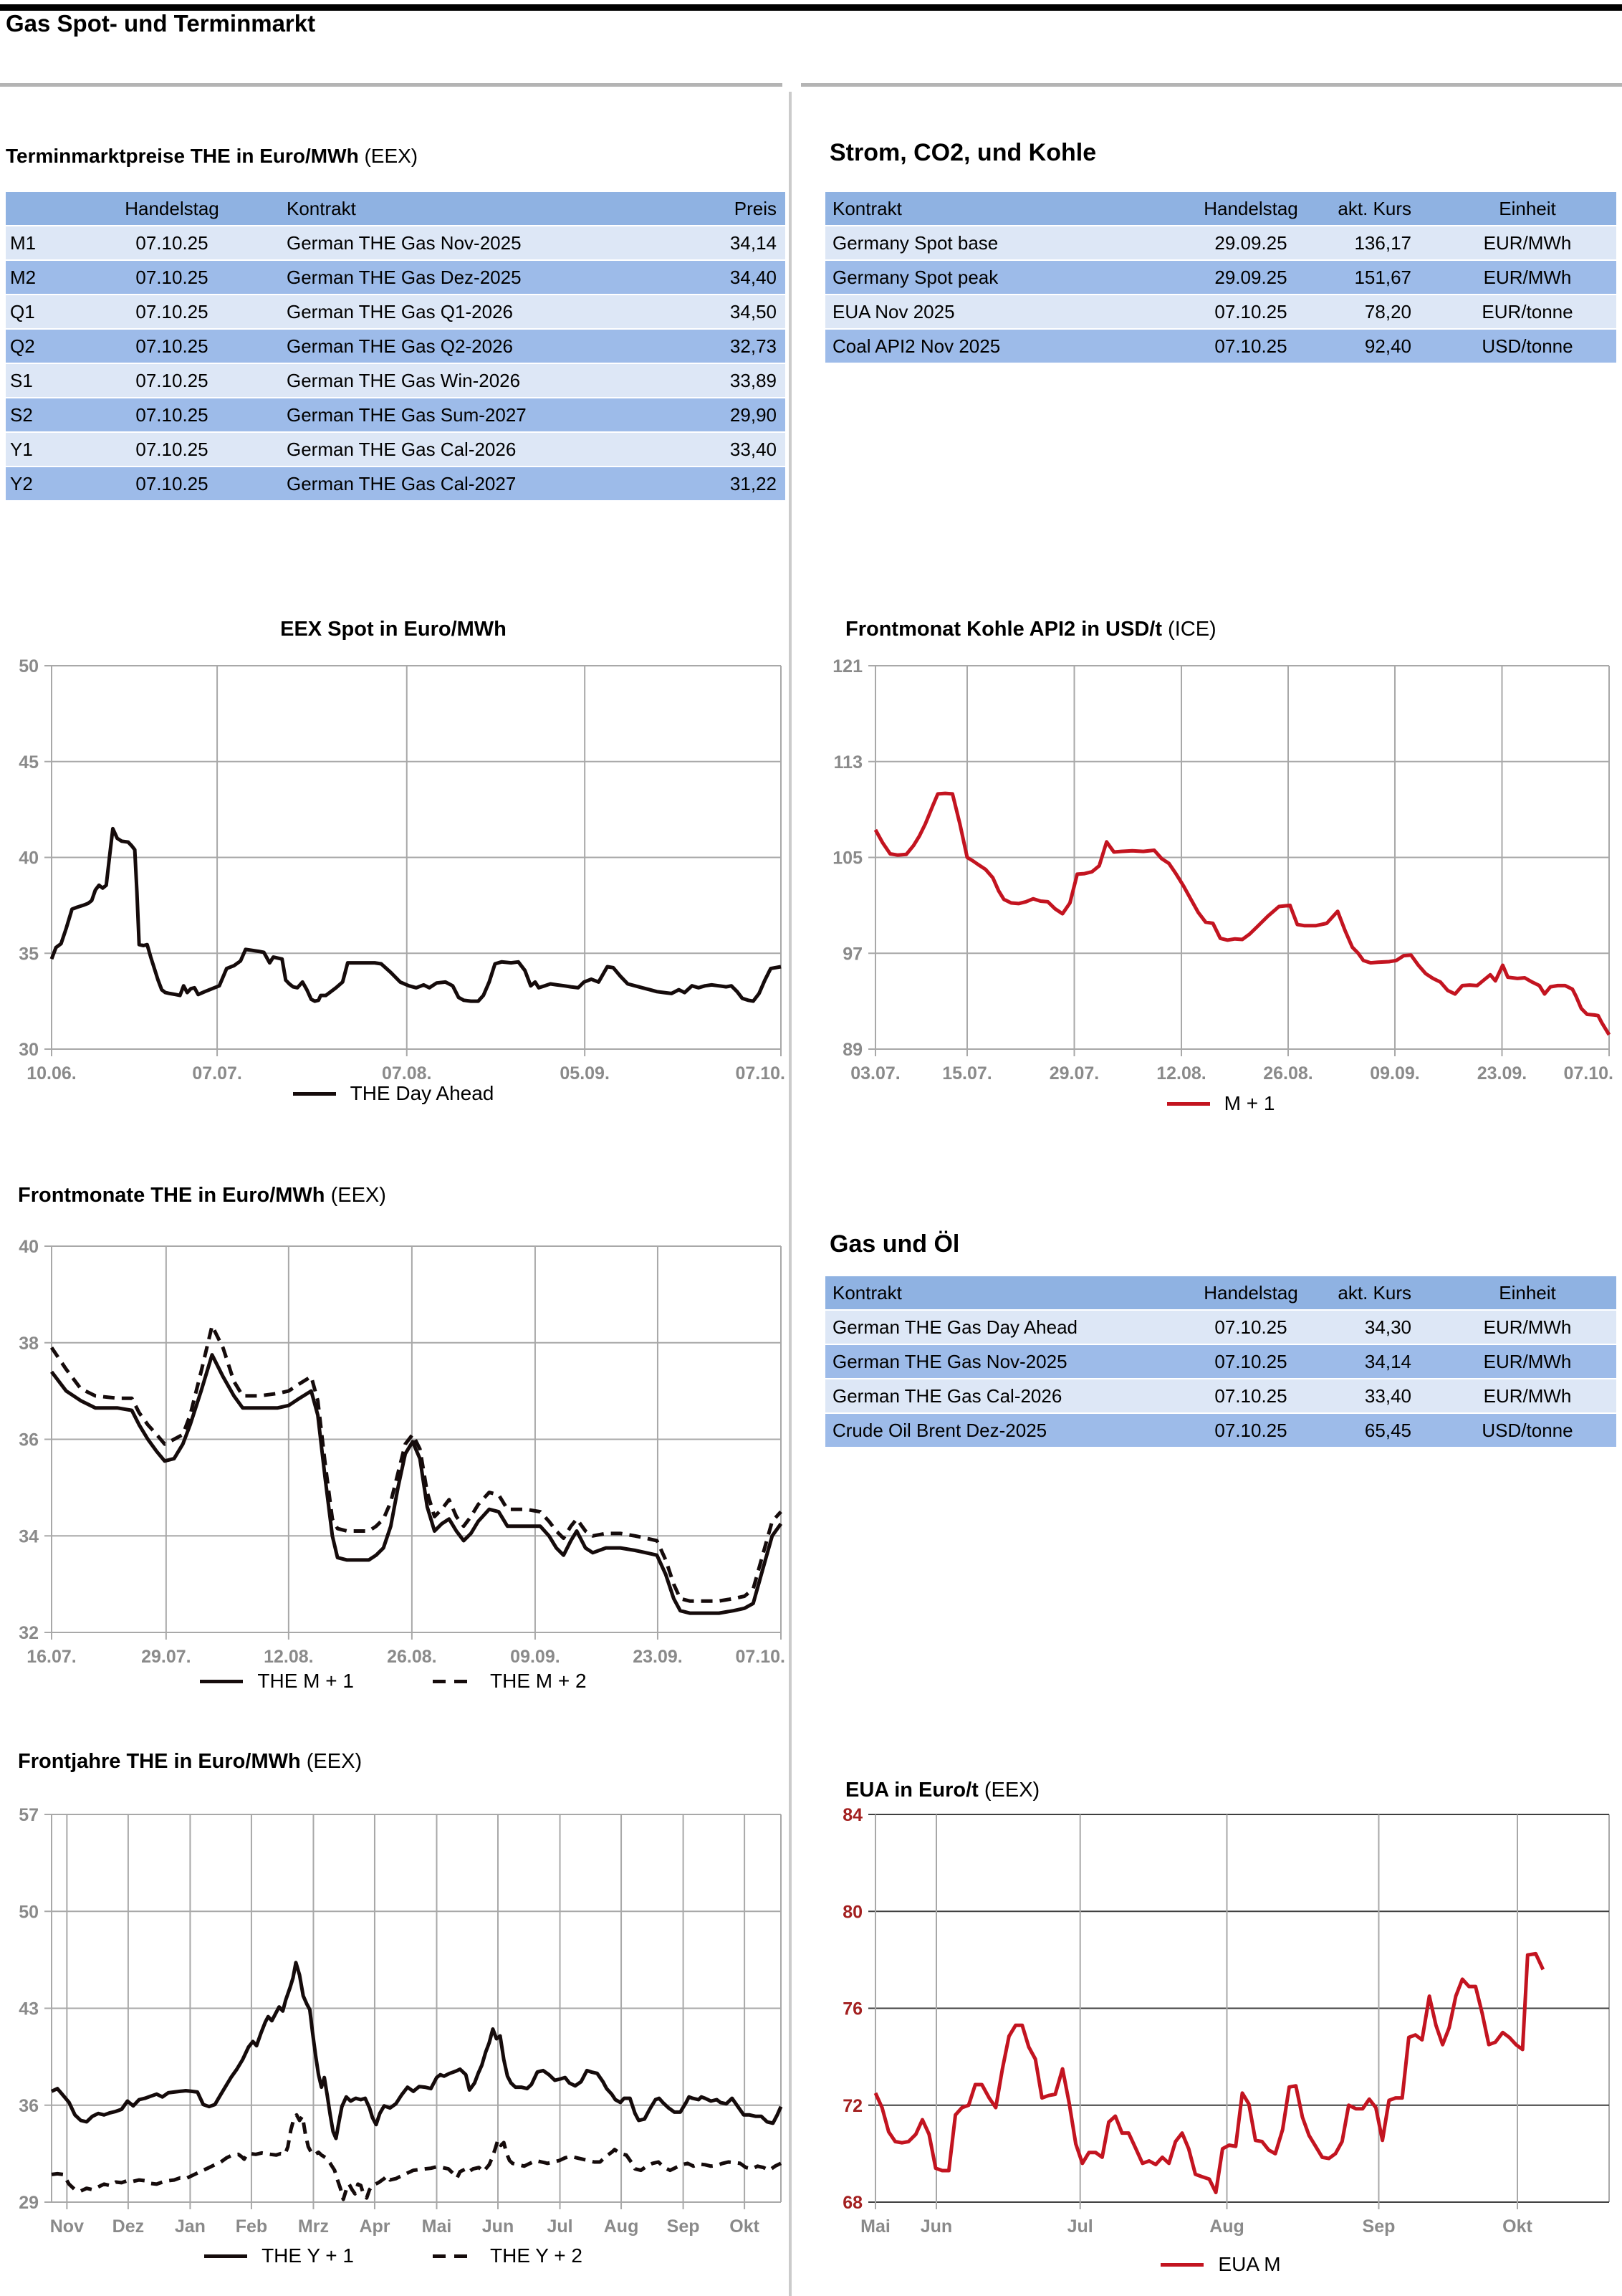  Describe the element at coordinates (1527, 1293) in the screenshot. I see `table-header-cell: Einheit` at that location.